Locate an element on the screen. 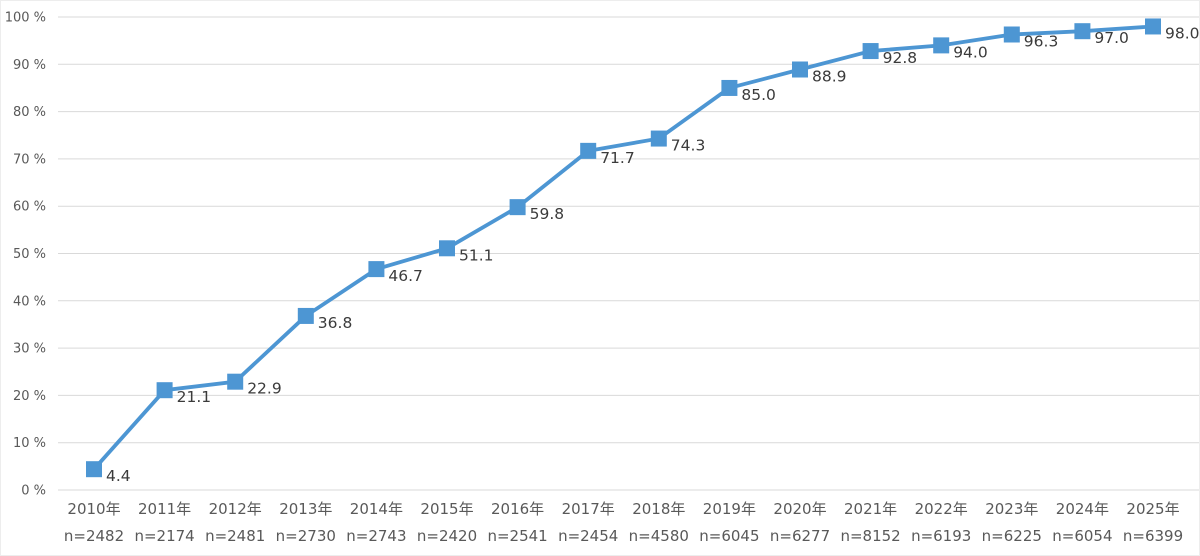 This screenshot has width=1200, height=556. data-point-label: 36.8 is located at coordinates (335, 323).